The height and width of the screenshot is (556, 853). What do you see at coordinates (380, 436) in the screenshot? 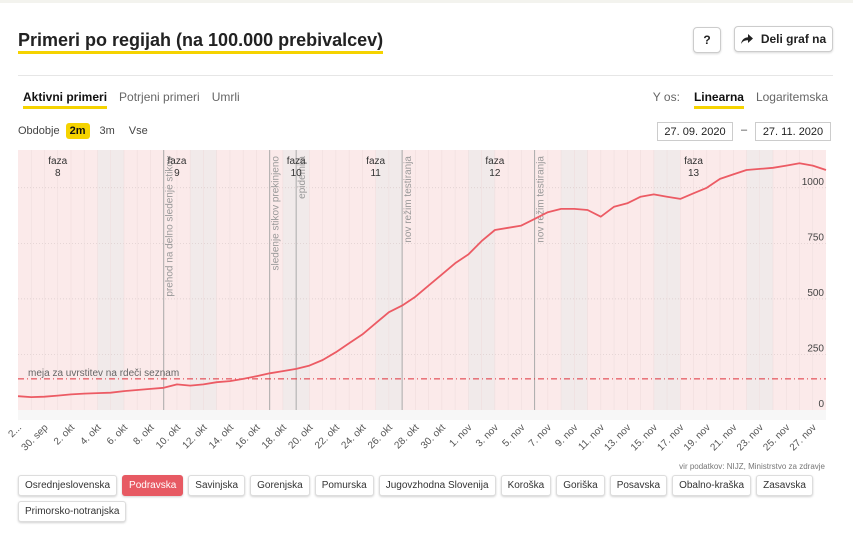
I see `x-tick-label: 26. okt` at bounding box center [380, 436].